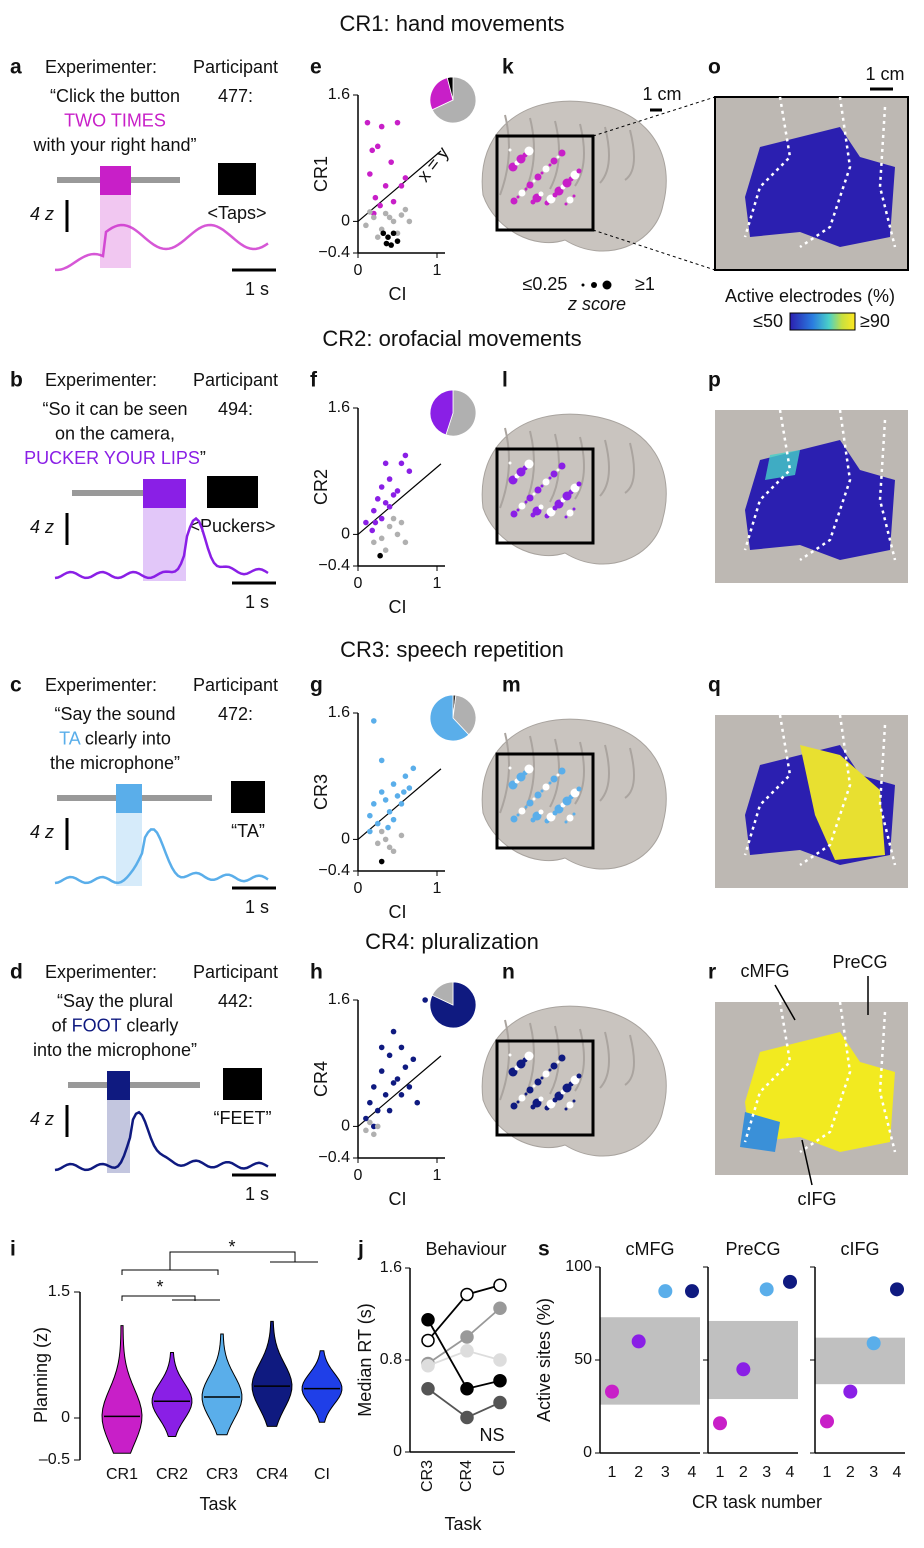 The height and width of the screenshot is (1548, 924). Describe the element at coordinates (491, 1435) in the screenshot. I see `annotation: NS` at that location.